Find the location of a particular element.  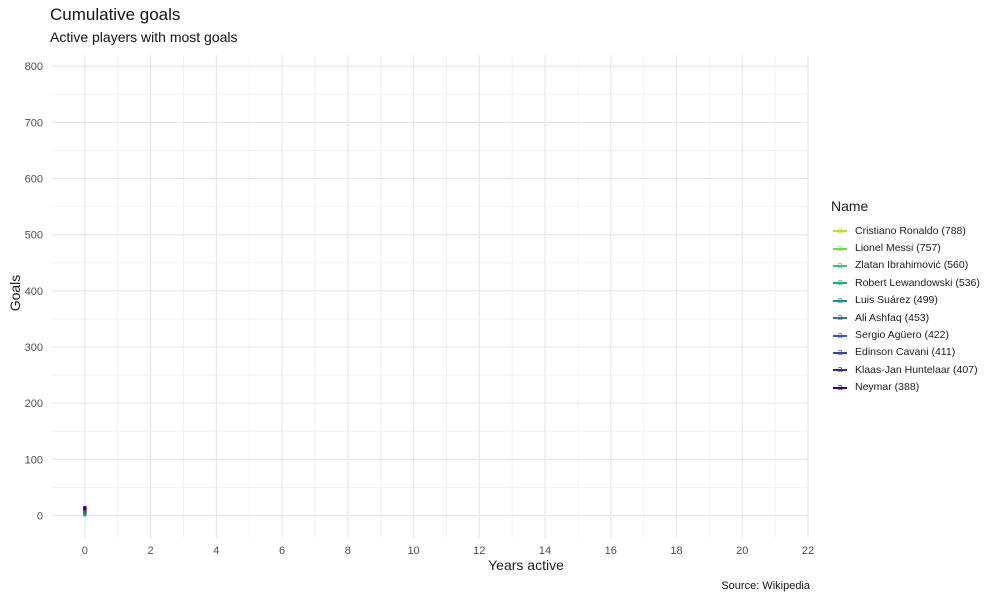

y-tick-label: 100 is located at coordinates (34, 460).